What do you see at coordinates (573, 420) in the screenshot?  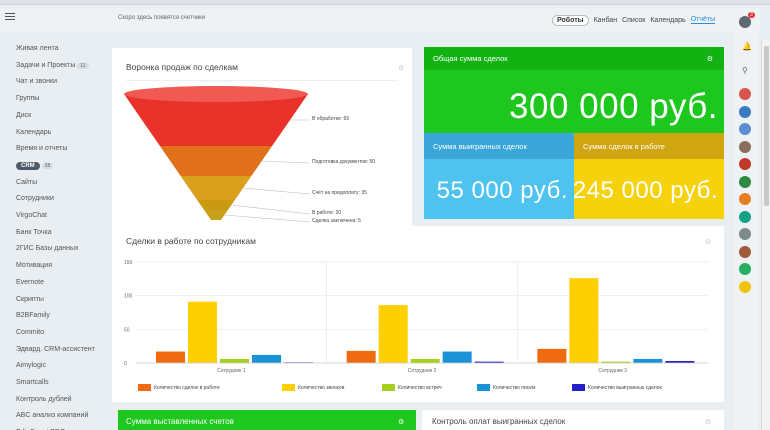 I see `payments-card: Контроль оплат выигранных сделок ⚙` at bounding box center [573, 420].